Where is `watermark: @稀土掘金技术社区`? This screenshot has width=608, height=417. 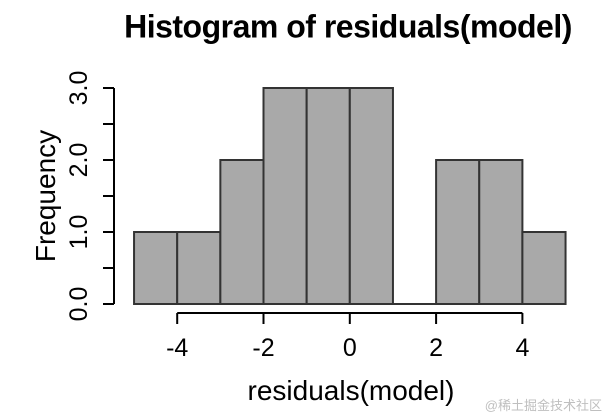 watermark: @稀土掘金技术社区 is located at coordinates (543, 405).